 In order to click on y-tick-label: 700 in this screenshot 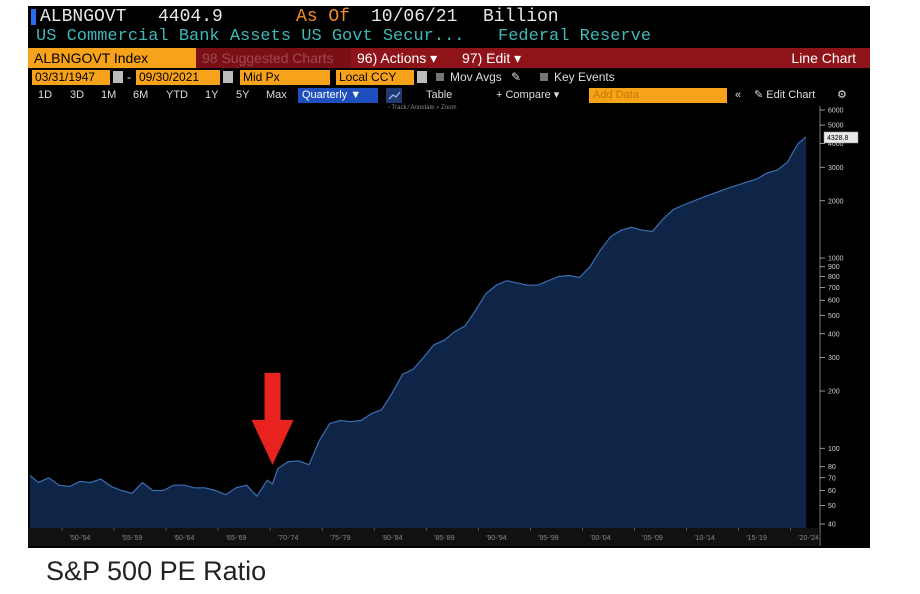, I will do `click(834, 288)`.